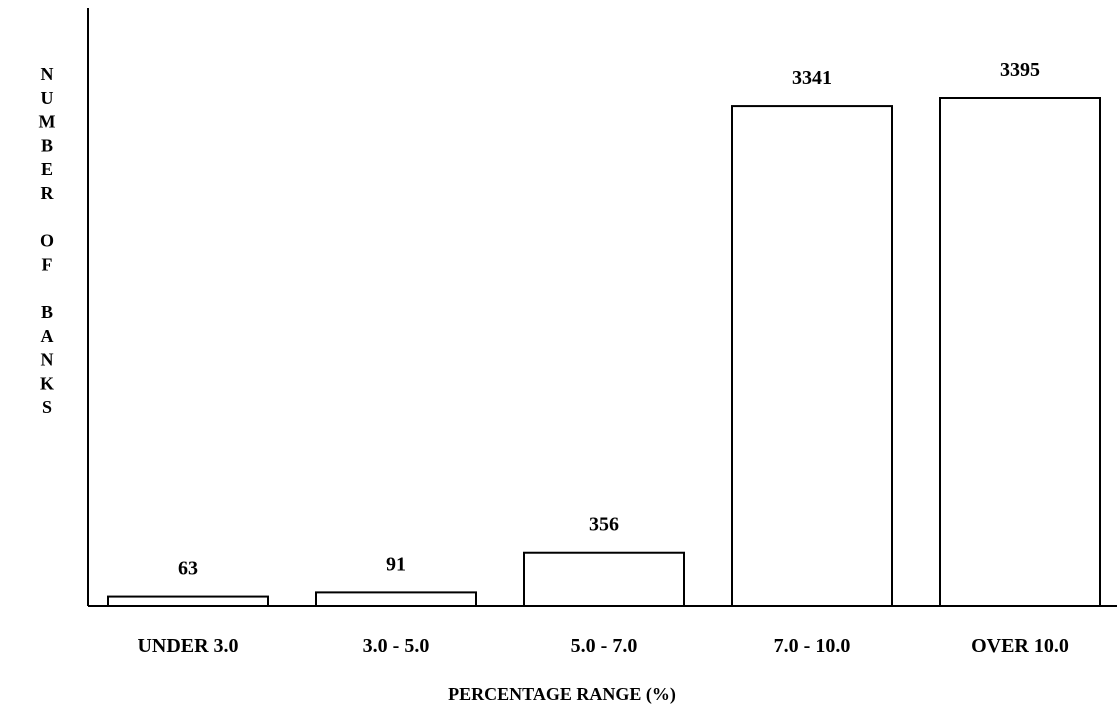 This screenshot has height=709, width=1117. I want to click on y-axis-title-letter-14: S, so click(47, 407).